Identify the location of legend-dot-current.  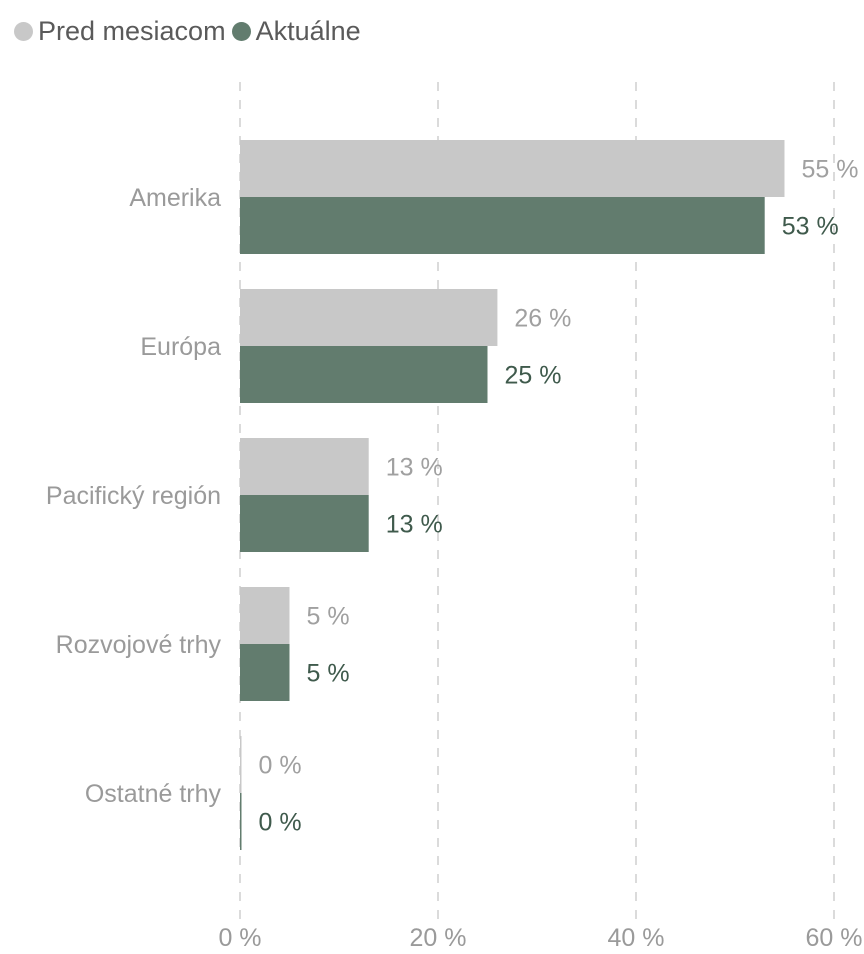
(241, 31).